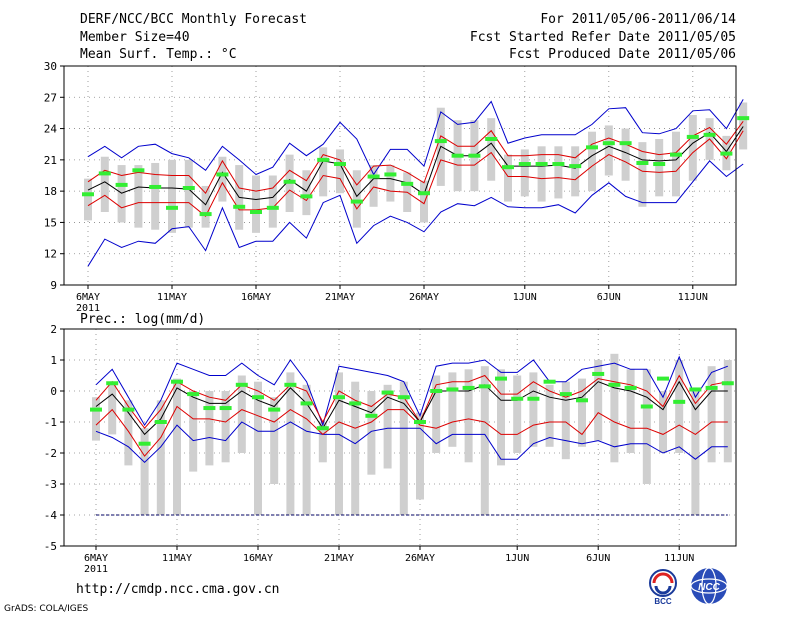  I want to click on x-tick-label: 11JUN, so click(693, 297).